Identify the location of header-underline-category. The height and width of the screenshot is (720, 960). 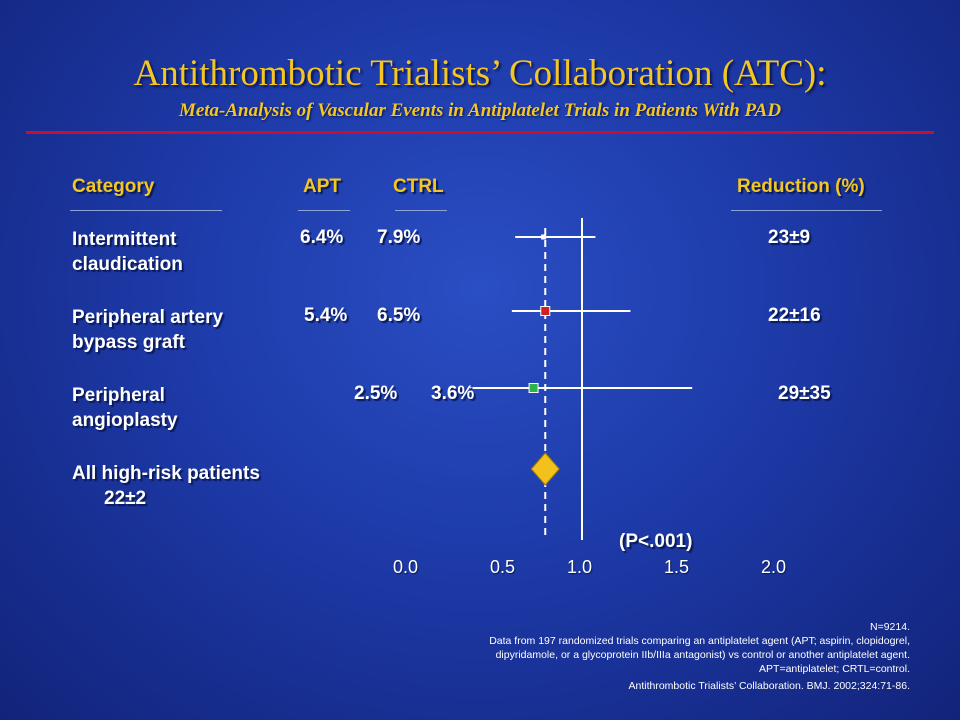
(146, 210).